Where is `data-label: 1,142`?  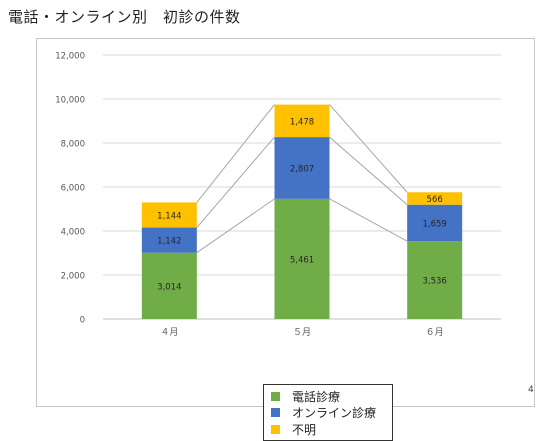 data-label: 1,142 is located at coordinates (169, 242).